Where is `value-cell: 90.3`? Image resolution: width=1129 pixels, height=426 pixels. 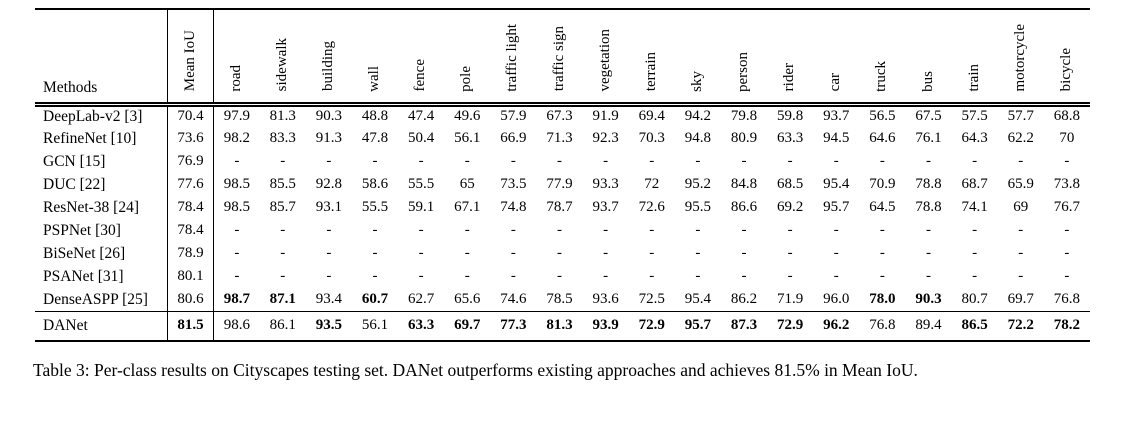 value-cell: 90.3 is located at coordinates (328, 116).